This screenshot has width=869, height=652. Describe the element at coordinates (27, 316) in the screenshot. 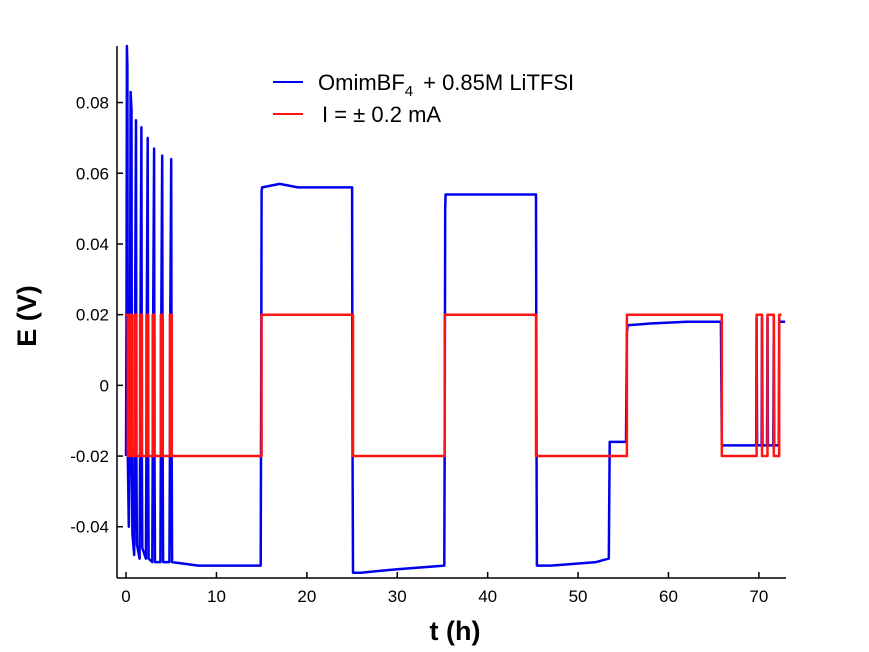

I see `y-axis-title: E (V)` at that location.